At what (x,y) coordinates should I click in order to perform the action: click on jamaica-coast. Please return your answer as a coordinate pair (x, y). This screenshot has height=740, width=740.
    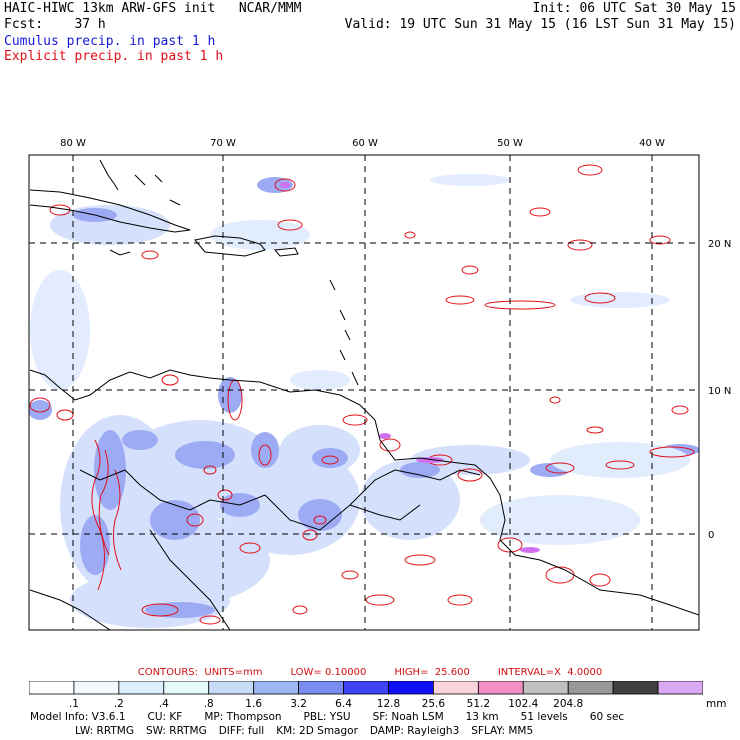
    Looking at the image, I should click on (120, 252).